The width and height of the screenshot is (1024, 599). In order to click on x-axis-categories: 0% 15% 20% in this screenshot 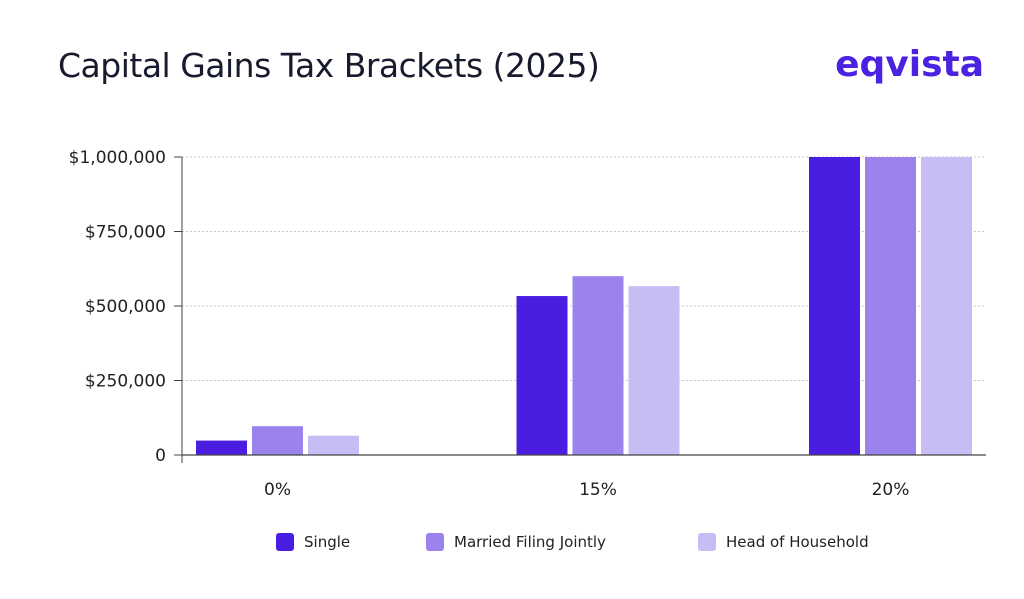, I will do `click(586, 490)`.